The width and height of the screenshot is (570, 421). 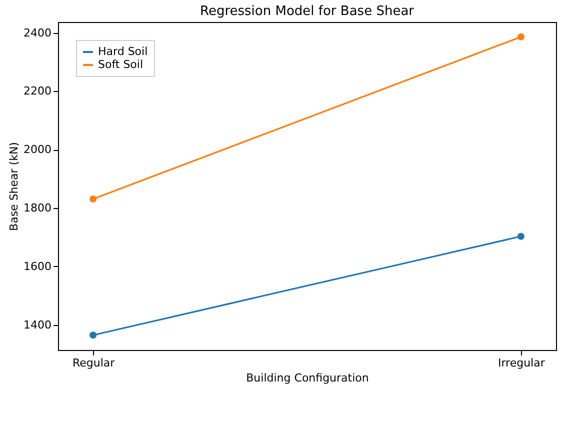 I want to click on y-tick-label: 2400, so click(x=38, y=33).